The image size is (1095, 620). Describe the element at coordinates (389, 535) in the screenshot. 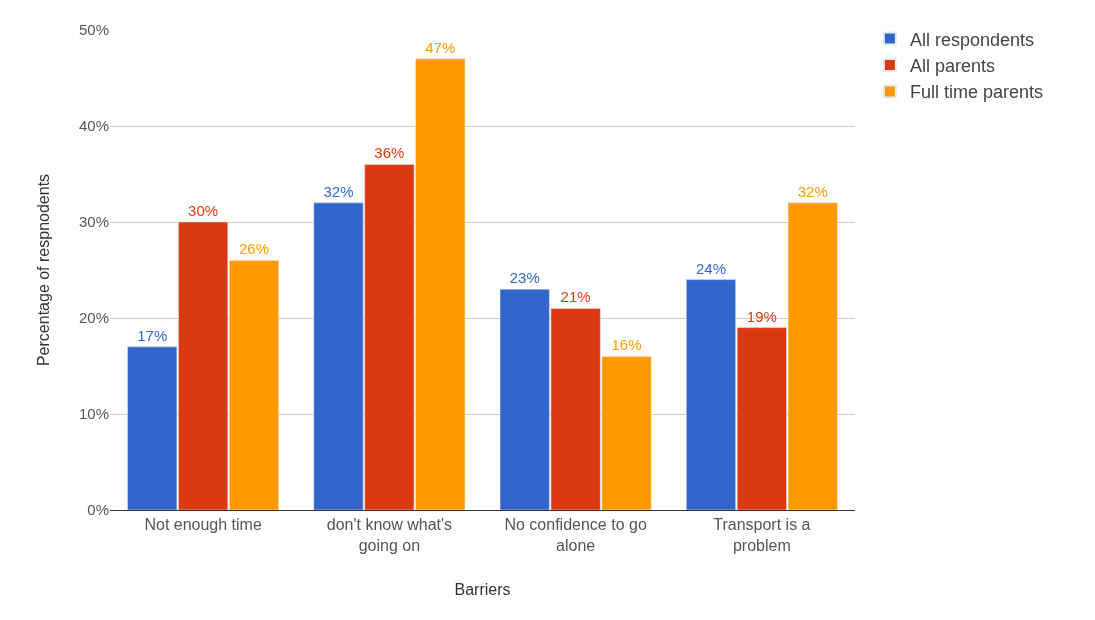

I see `x-tick-label: don't know what's going on` at that location.